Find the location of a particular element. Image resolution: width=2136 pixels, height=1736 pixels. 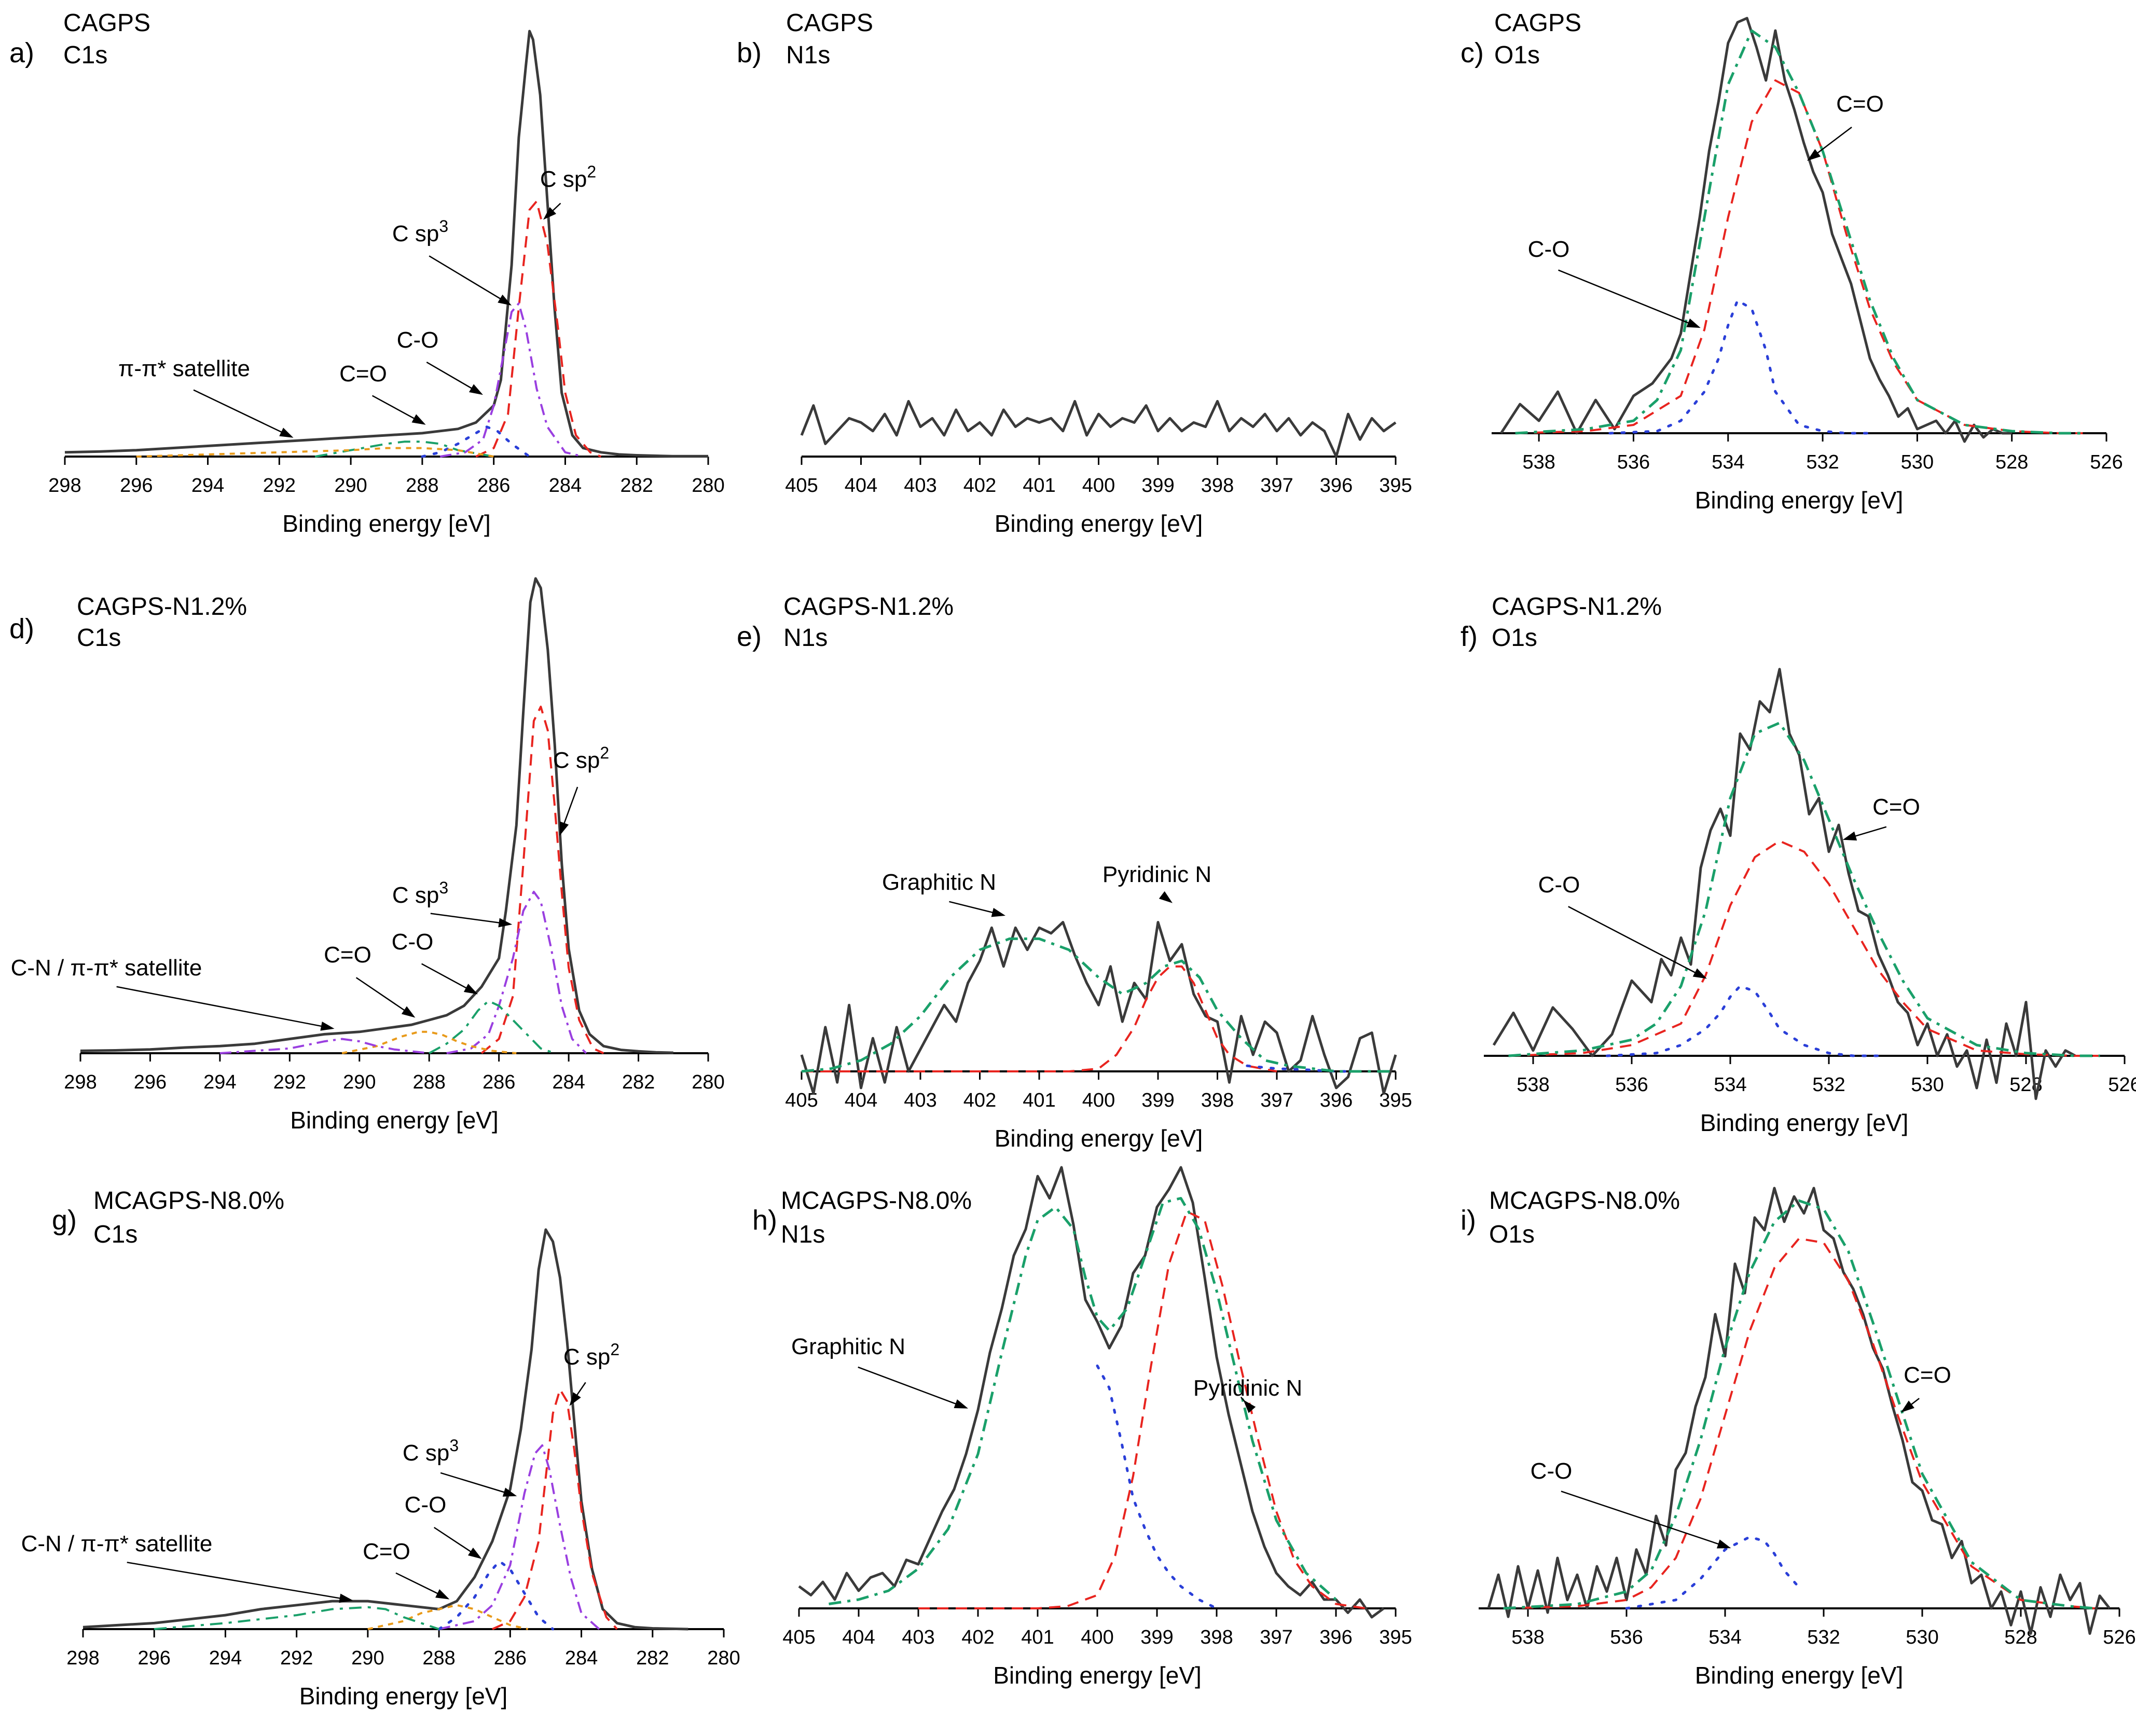

x-tick-label: 298 is located at coordinates (64, 486).